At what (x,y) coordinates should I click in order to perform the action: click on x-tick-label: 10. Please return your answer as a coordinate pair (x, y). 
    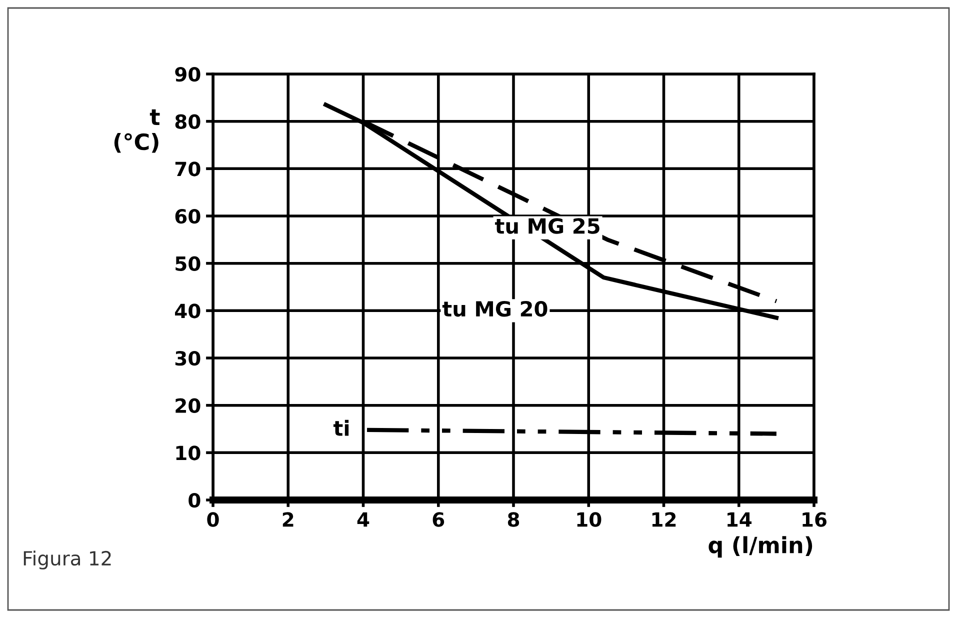
    Looking at the image, I should click on (589, 519).